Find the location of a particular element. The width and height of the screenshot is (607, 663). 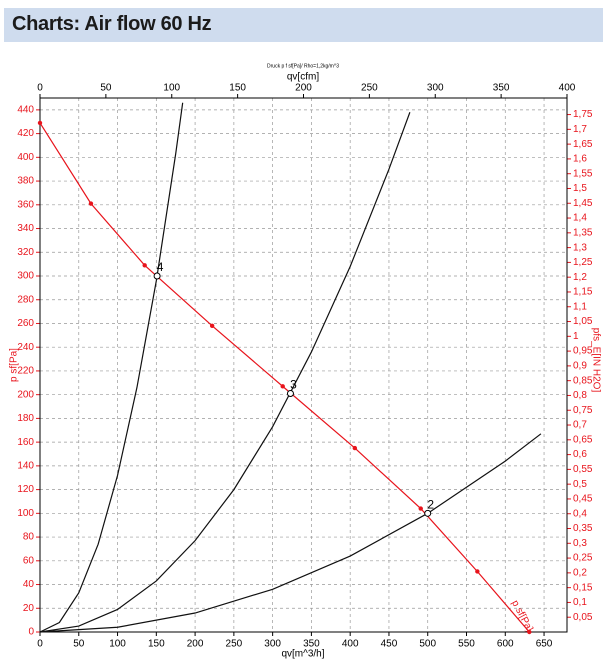

y-axis-label: p sf[Pa] is located at coordinates (14, 365).